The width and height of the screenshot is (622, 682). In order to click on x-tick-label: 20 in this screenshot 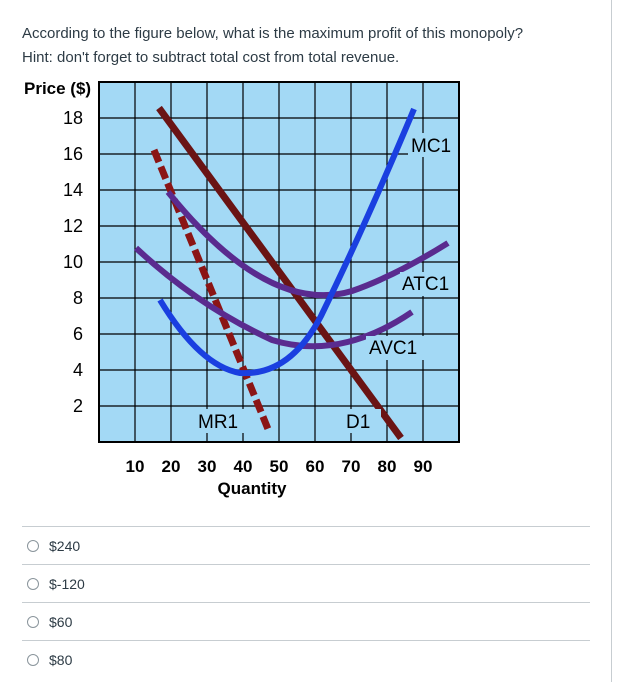, I will do `click(171, 466)`.